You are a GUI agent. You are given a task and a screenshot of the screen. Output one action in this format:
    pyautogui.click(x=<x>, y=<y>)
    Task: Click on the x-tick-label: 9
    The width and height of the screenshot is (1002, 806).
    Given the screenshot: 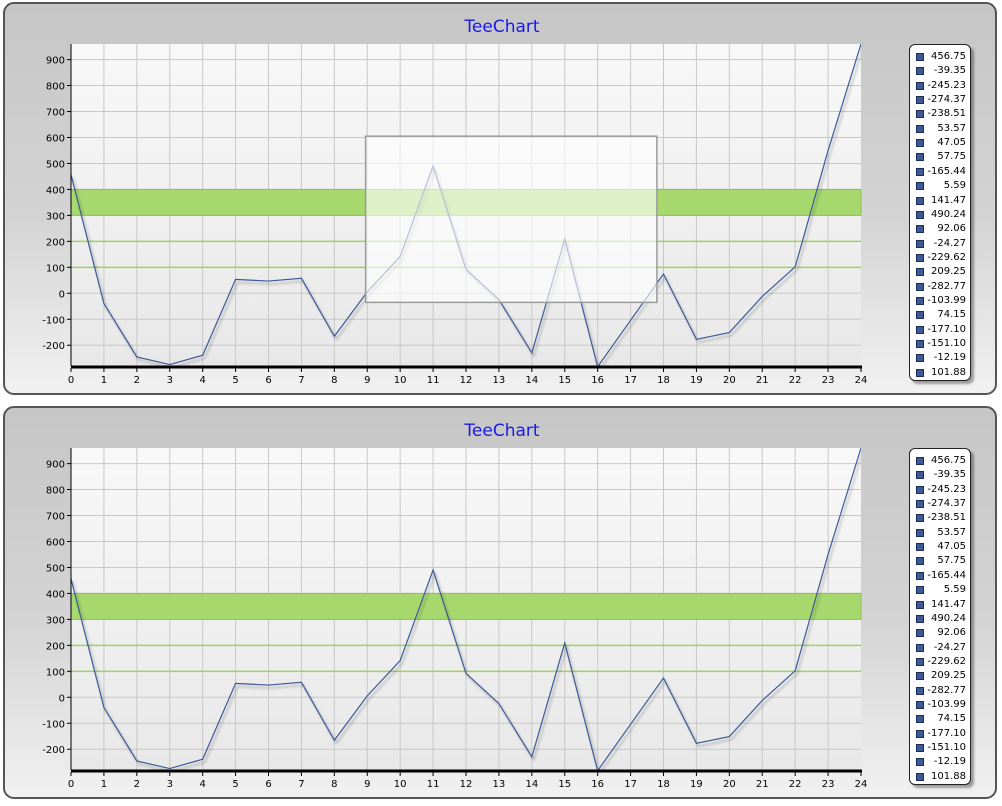 What is the action you would take?
    pyautogui.click(x=367, y=380)
    